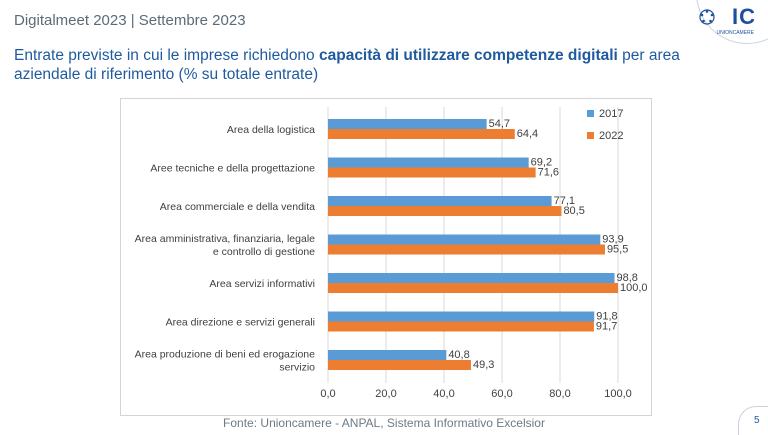  Describe the element at coordinates (627, 278) in the screenshot. I see `data-label-2017: 98,8` at that location.